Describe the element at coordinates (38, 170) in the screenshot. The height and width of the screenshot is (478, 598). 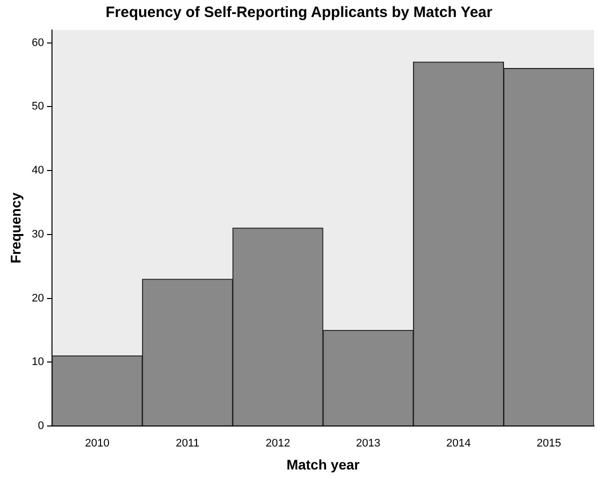
I see `y-tick-label: 40` at that location.